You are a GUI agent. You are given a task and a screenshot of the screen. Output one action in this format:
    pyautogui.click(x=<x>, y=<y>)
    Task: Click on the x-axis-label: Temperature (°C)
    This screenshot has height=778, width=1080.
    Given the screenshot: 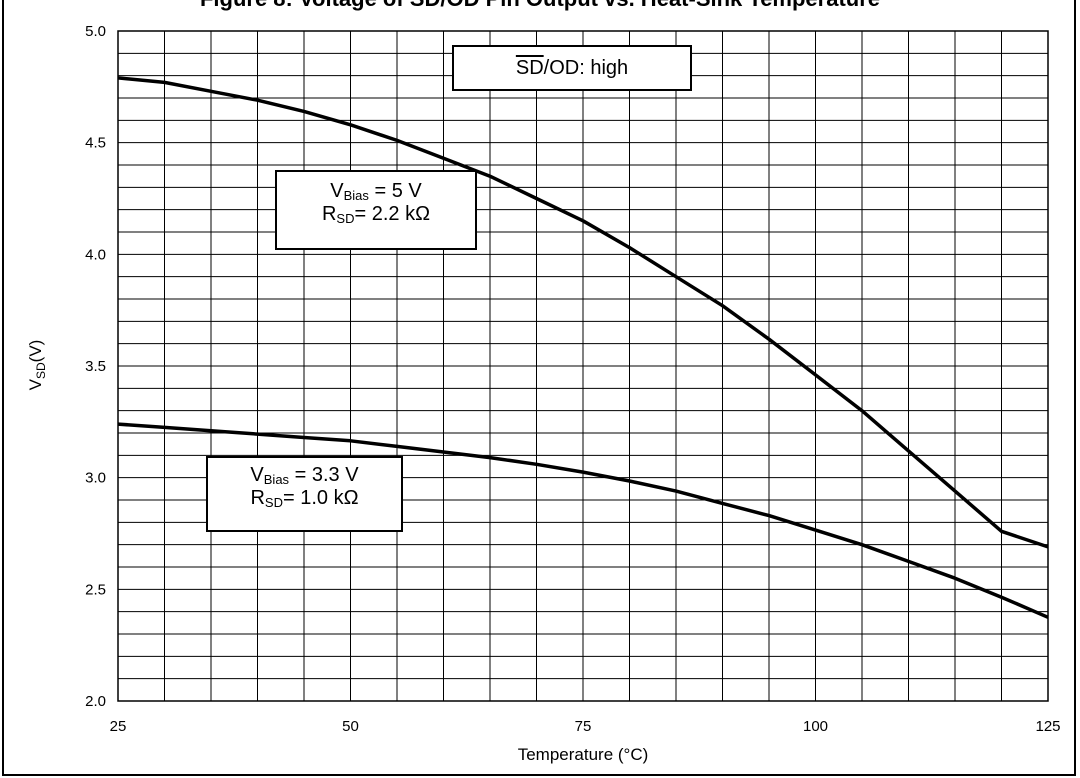 What is the action you would take?
    pyautogui.click(x=583, y=754)
    